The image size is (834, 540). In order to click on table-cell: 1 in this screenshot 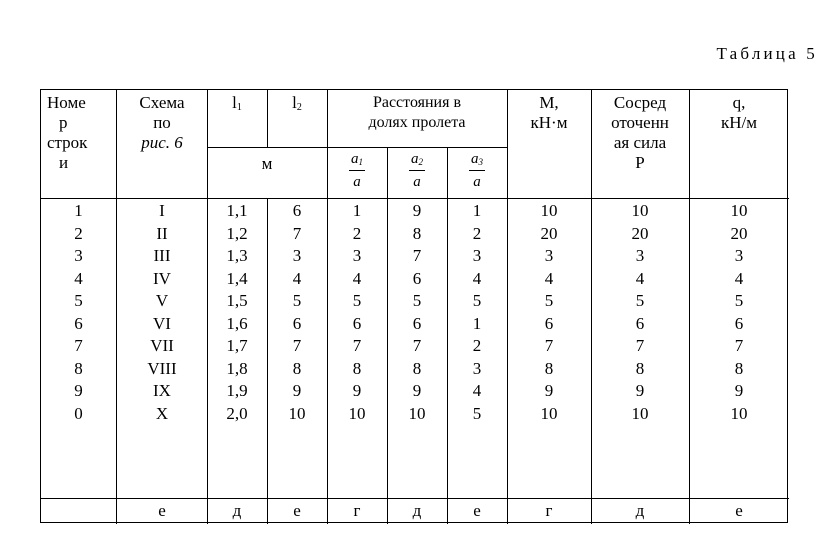, I will do `click(477, 323)`.